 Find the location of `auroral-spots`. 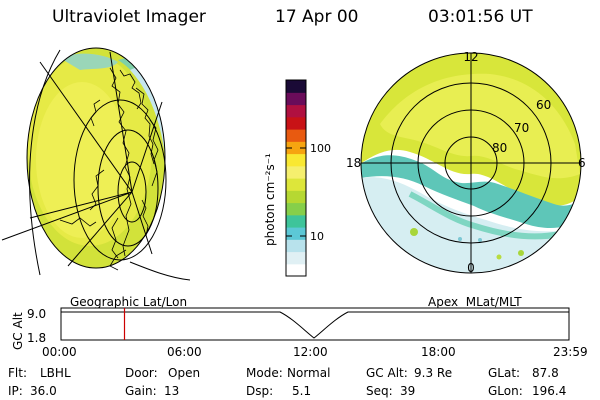

auroral-spots is located at coordinates (467, 244).